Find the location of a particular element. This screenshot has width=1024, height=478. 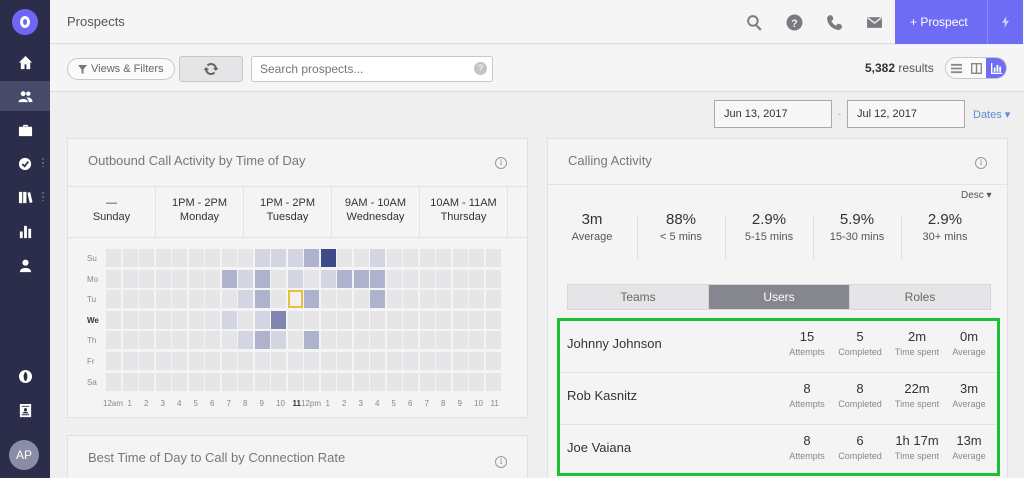

sidebar-item-profile is located at coordinates (25, 265).